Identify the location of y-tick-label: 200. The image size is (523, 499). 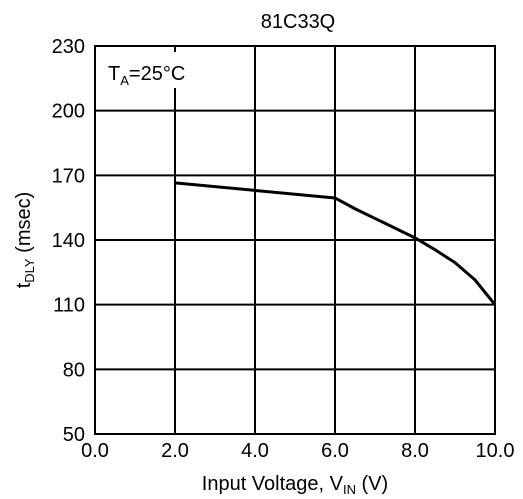
(68, 112).